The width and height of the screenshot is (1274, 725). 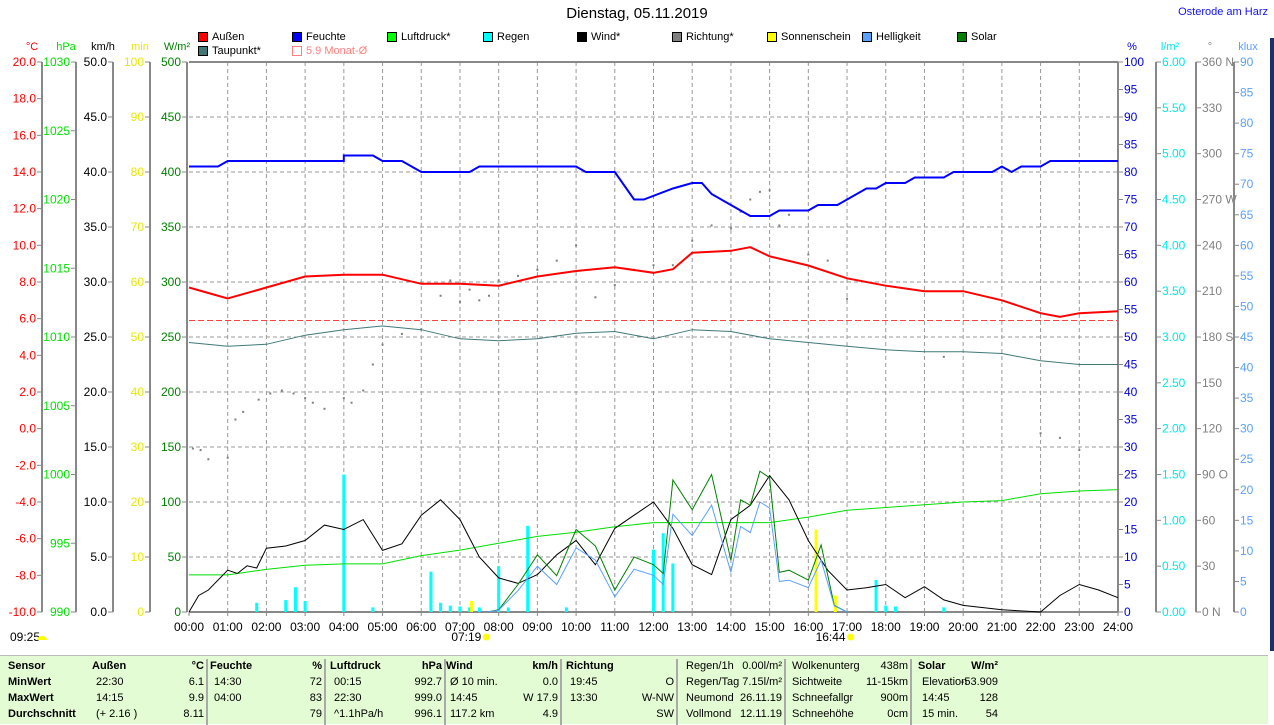 I want to click on table-cell: Feuchte, so click(x=231, y=666).